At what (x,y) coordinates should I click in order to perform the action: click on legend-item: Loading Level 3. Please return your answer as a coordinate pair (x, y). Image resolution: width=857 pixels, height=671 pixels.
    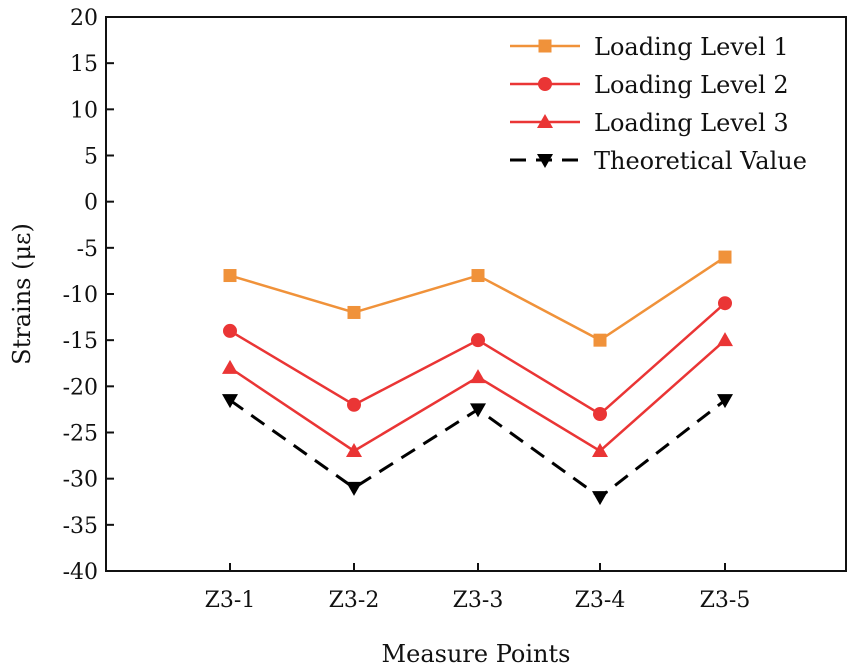
    Looking at the image, I should click on (649, 123).